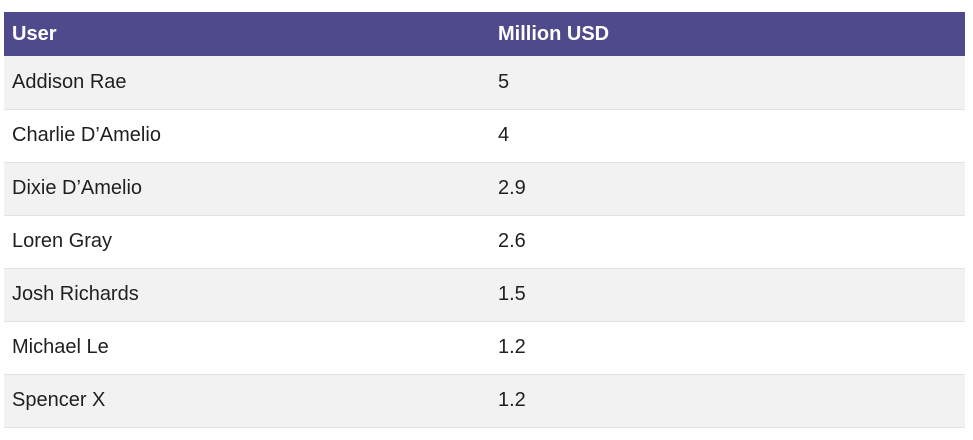 The height and width of the screenshot is (440, 973). I want to click on value-cell: 5, so click(504, 81).